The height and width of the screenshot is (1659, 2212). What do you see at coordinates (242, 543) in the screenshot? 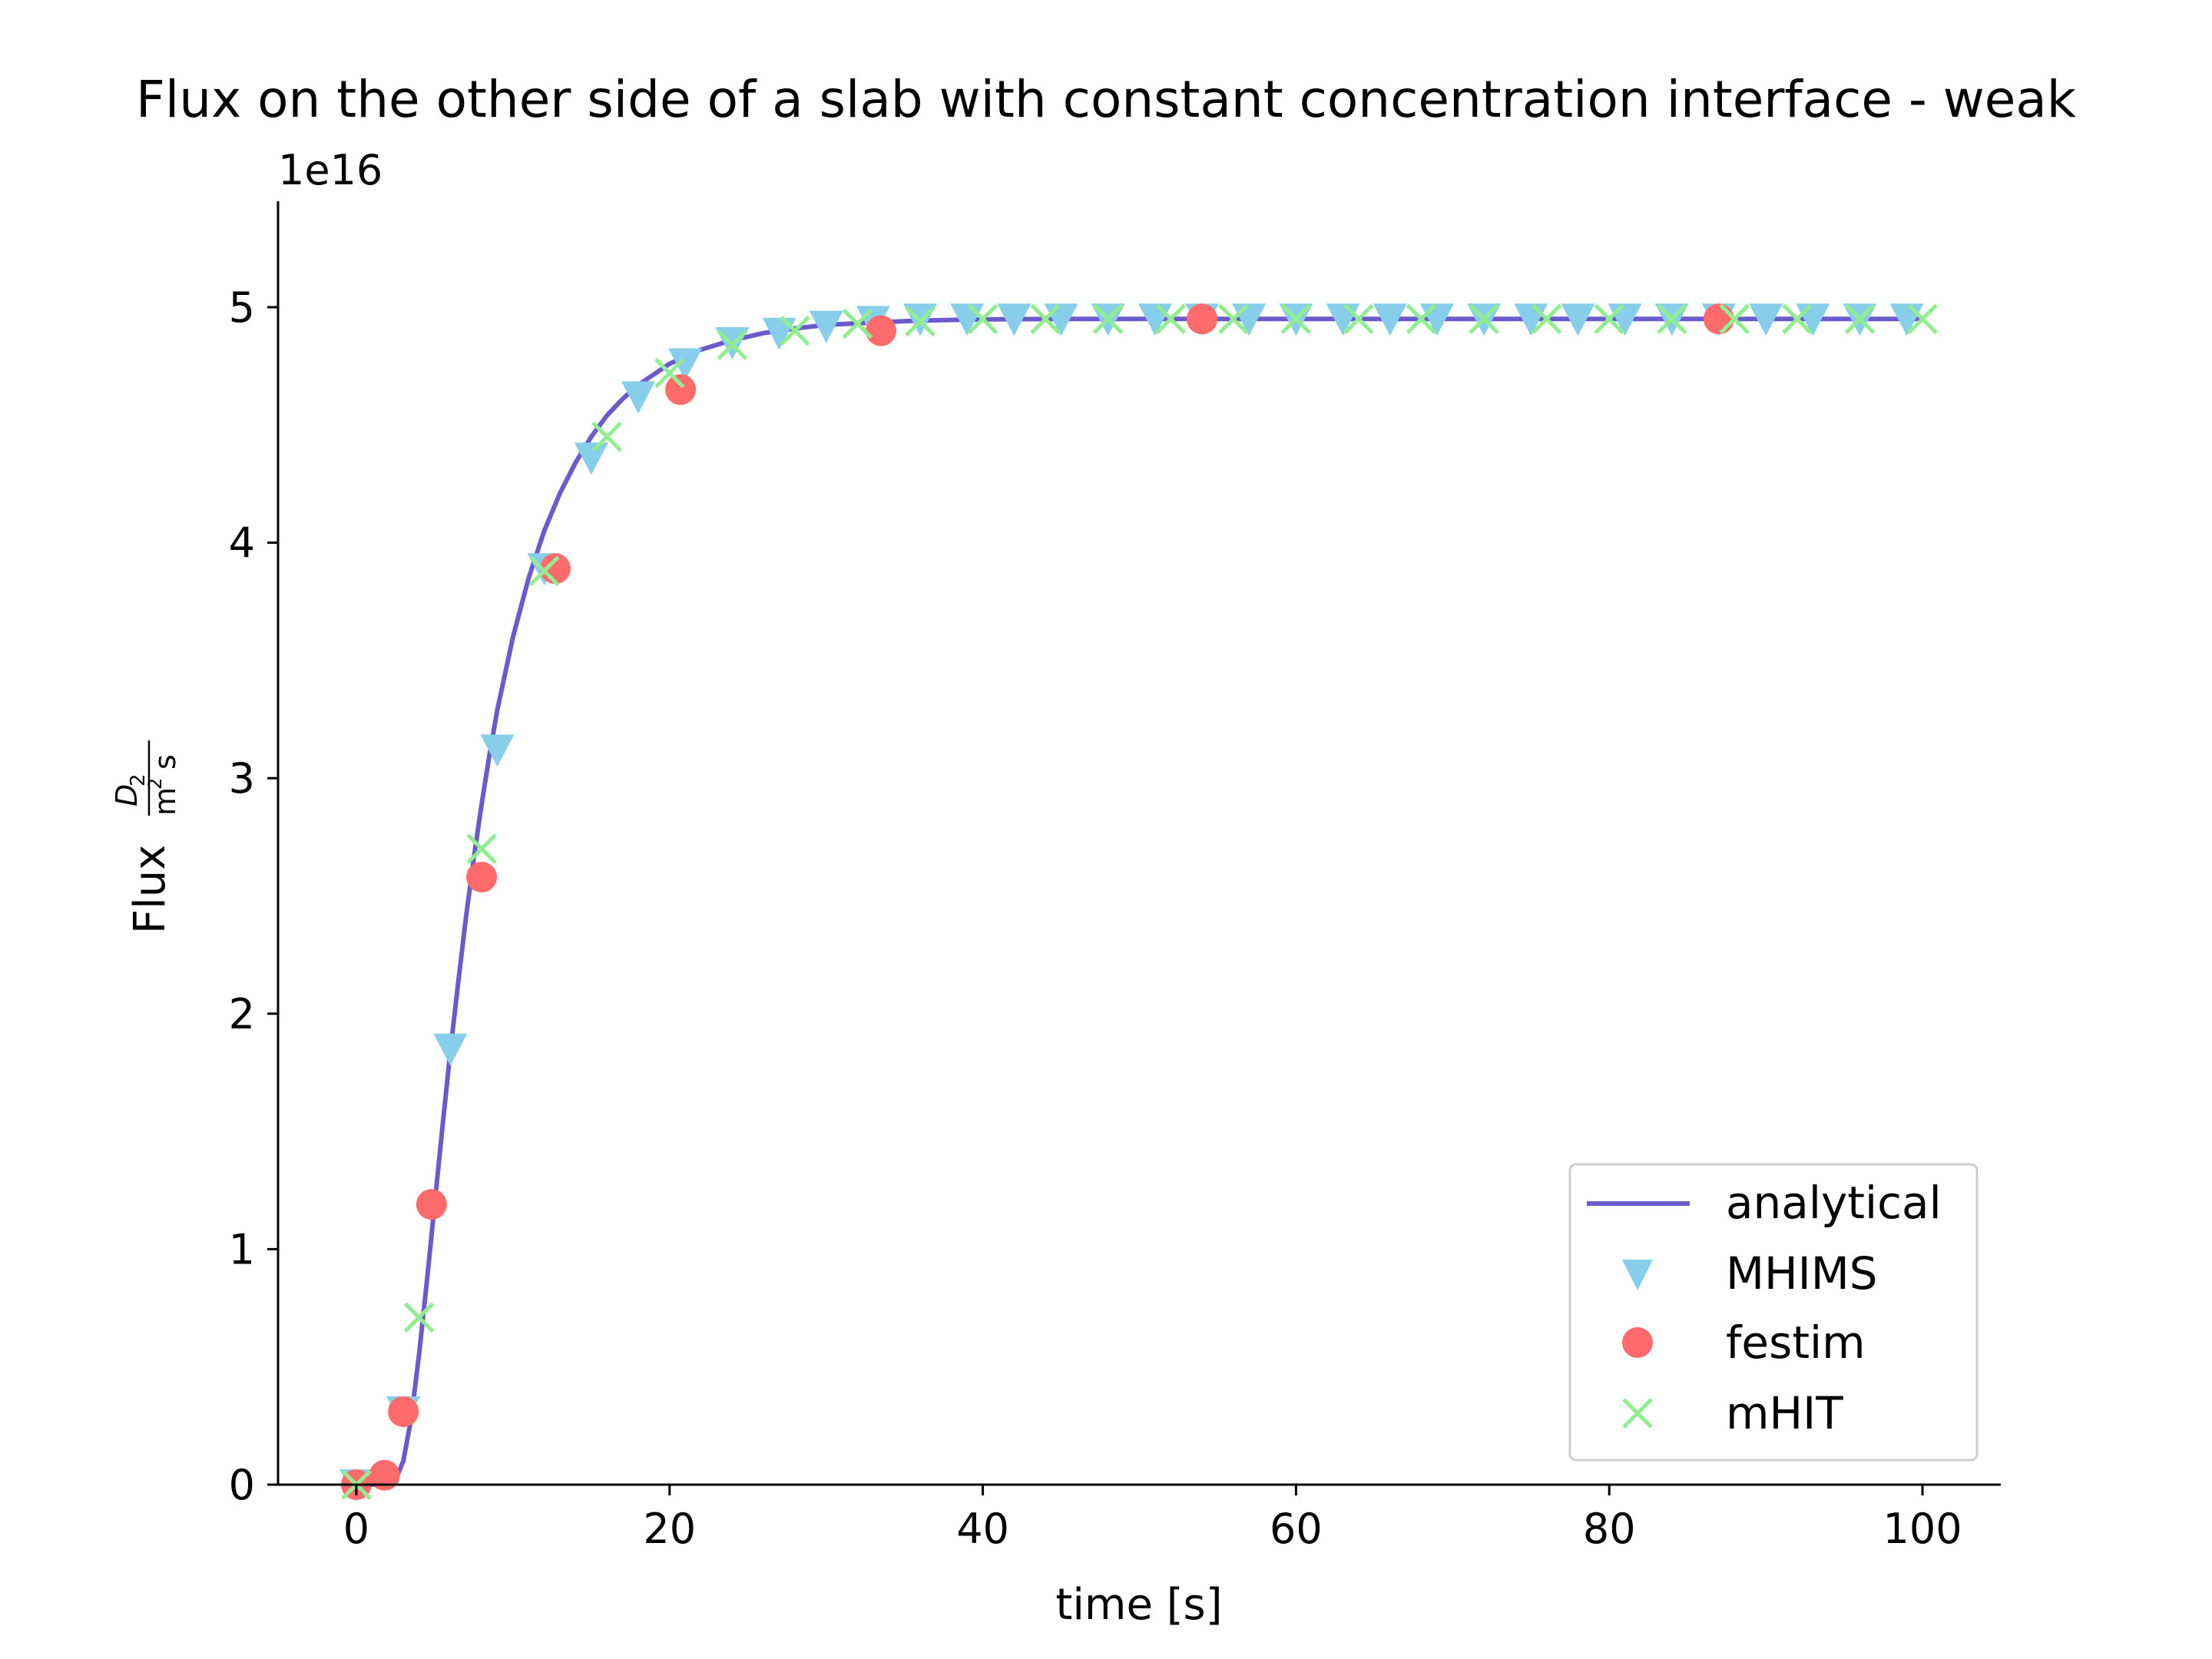
I see `y-tick-label: 4` at bounding box center [242, 543].